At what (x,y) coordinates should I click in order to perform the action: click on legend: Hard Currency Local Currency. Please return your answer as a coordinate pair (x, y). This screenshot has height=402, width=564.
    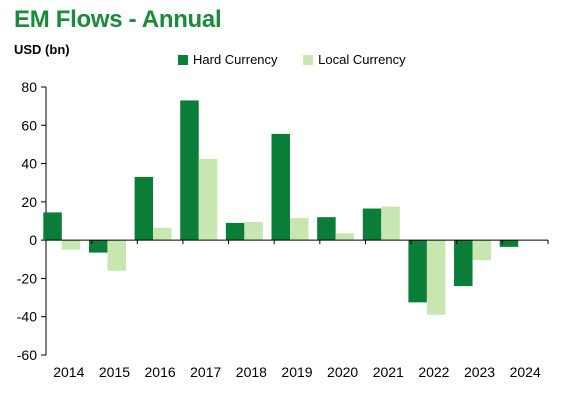
    Looking at the image, I should click on (303, 60).